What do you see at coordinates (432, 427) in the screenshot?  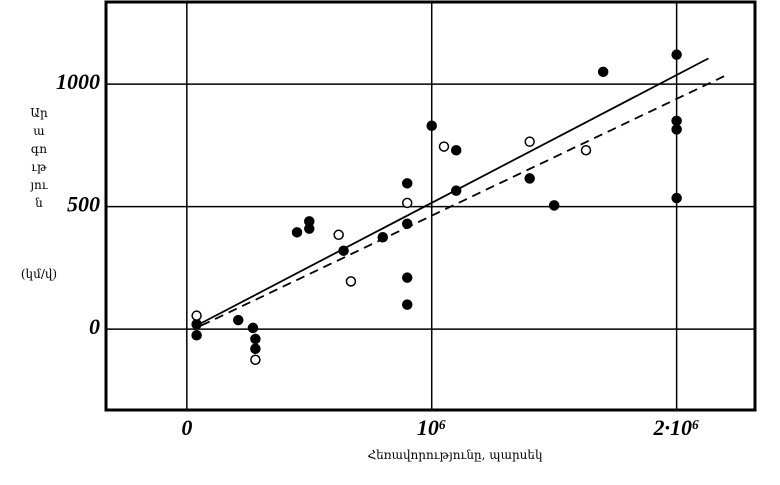 I see `x-tick-label: 10⁶` at bounding box center [432, 427].